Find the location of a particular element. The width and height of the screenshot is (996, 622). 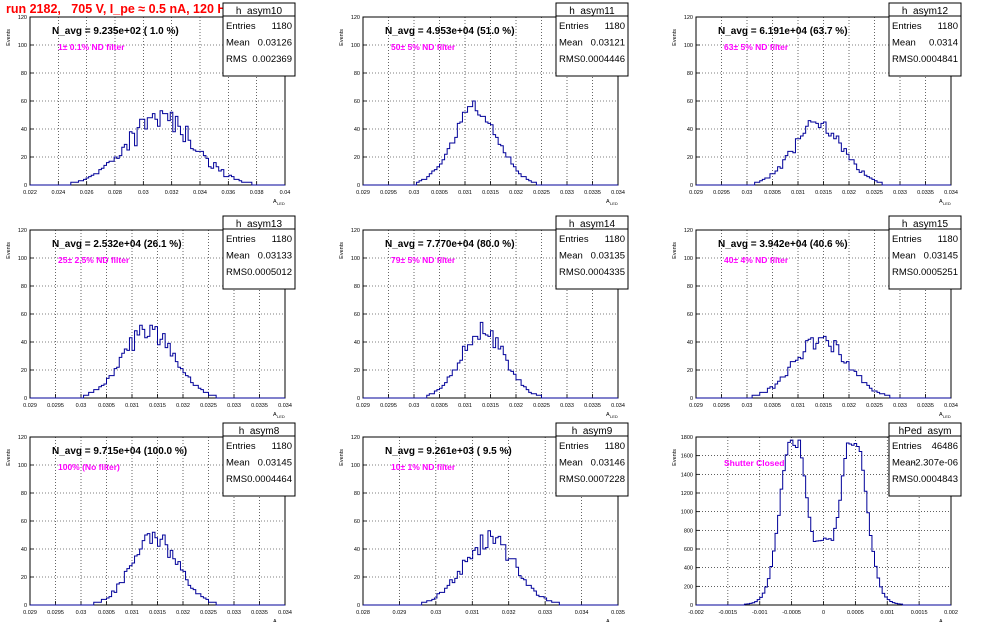

x-tick-label: 0.0325 is located at coordinates (541, 193).